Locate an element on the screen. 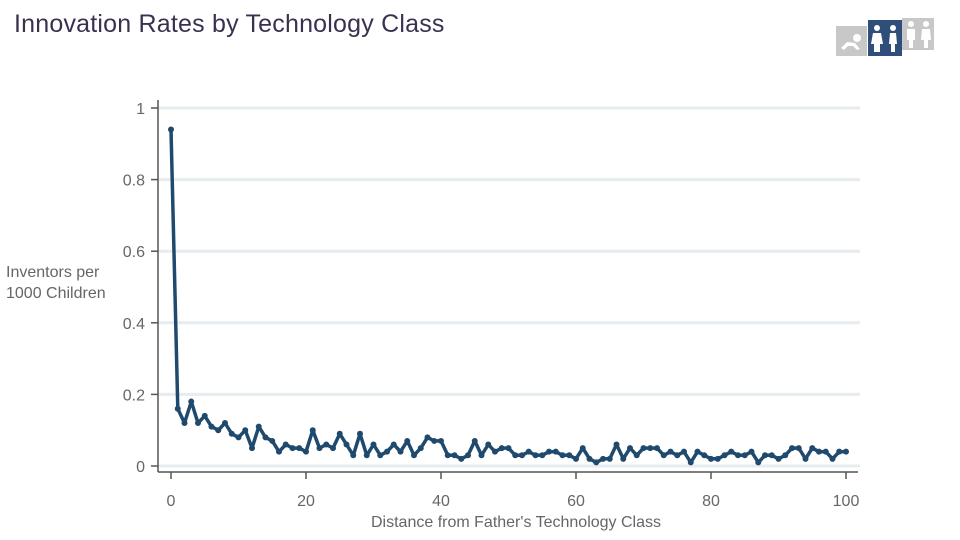 The width and height of the screenshot is (960, 540). x-tick-label: 100 is located at coordinates (846, 501).